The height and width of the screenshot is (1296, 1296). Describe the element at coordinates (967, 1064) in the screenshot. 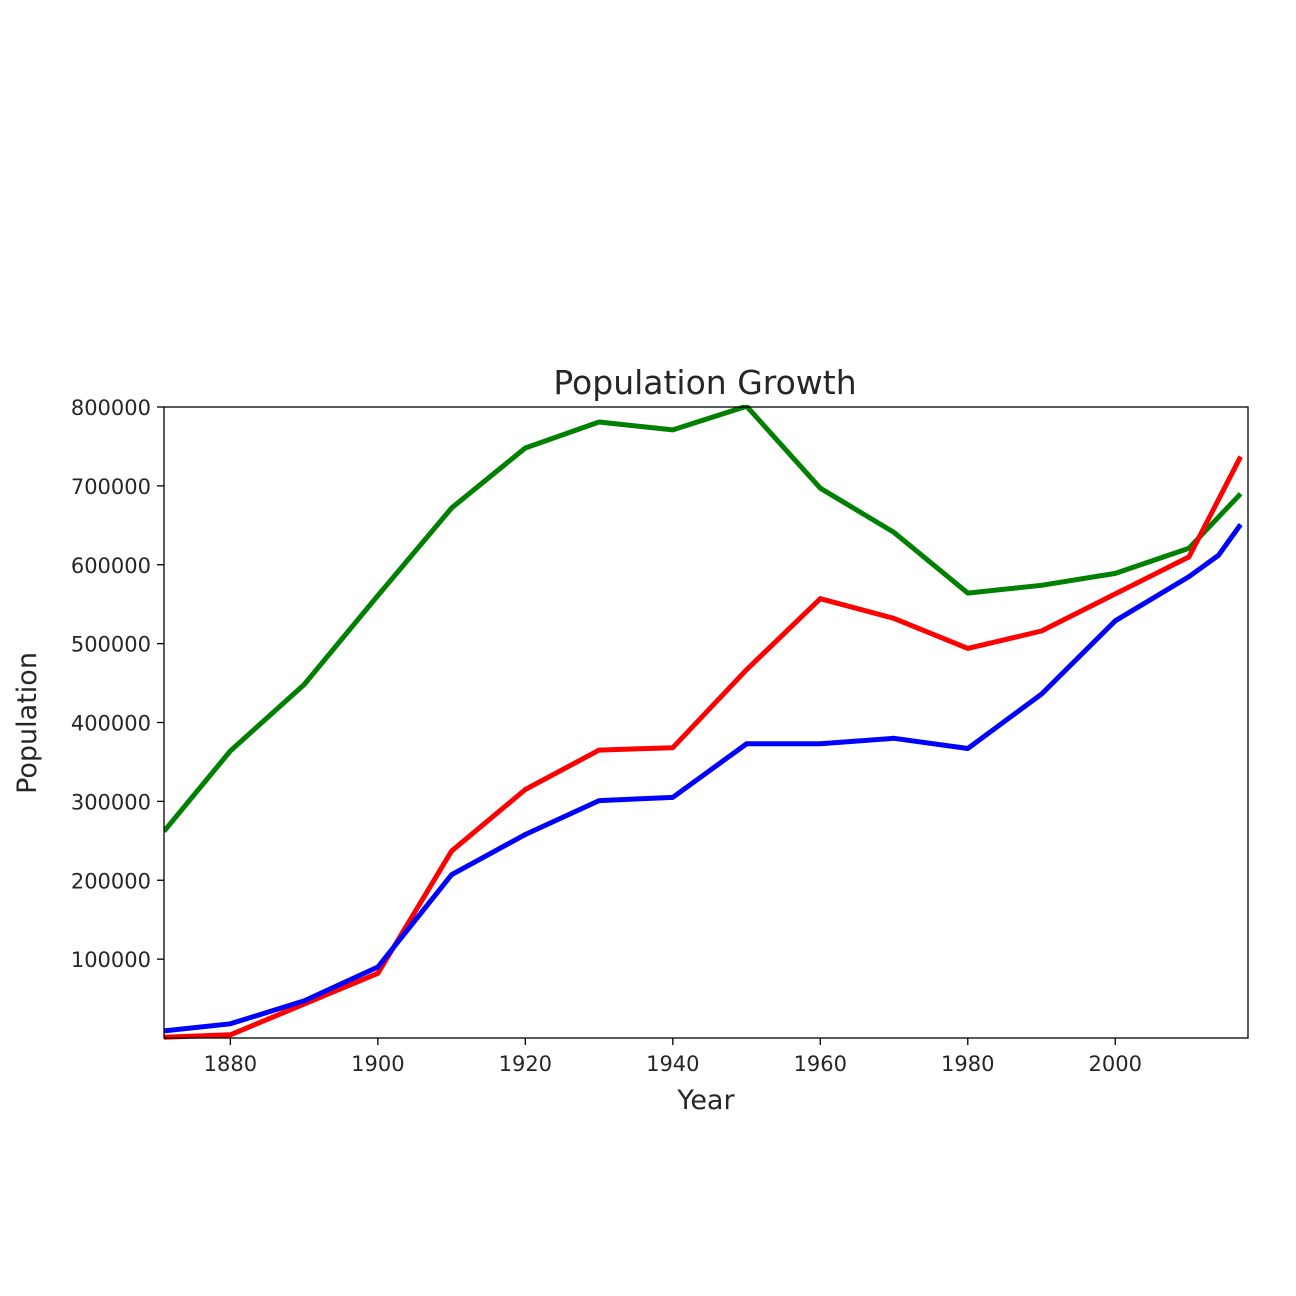

I see `x-tick-label: 1980` at that location.